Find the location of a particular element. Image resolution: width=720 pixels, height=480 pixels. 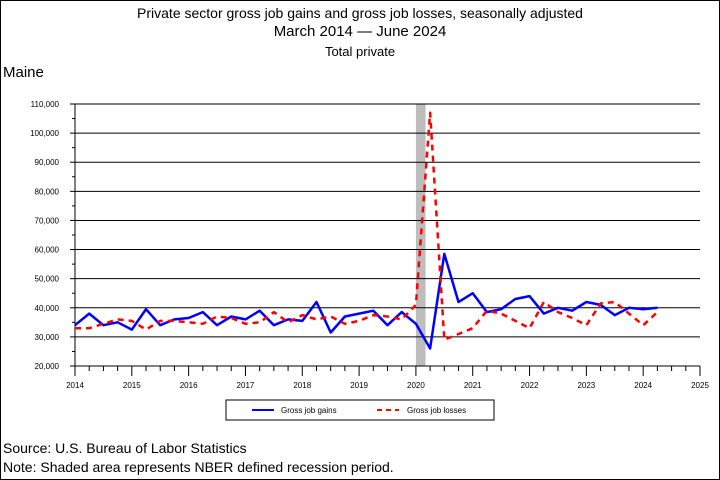

legend: Gross job gains Gross job losses is located at coordinates (360, 410).